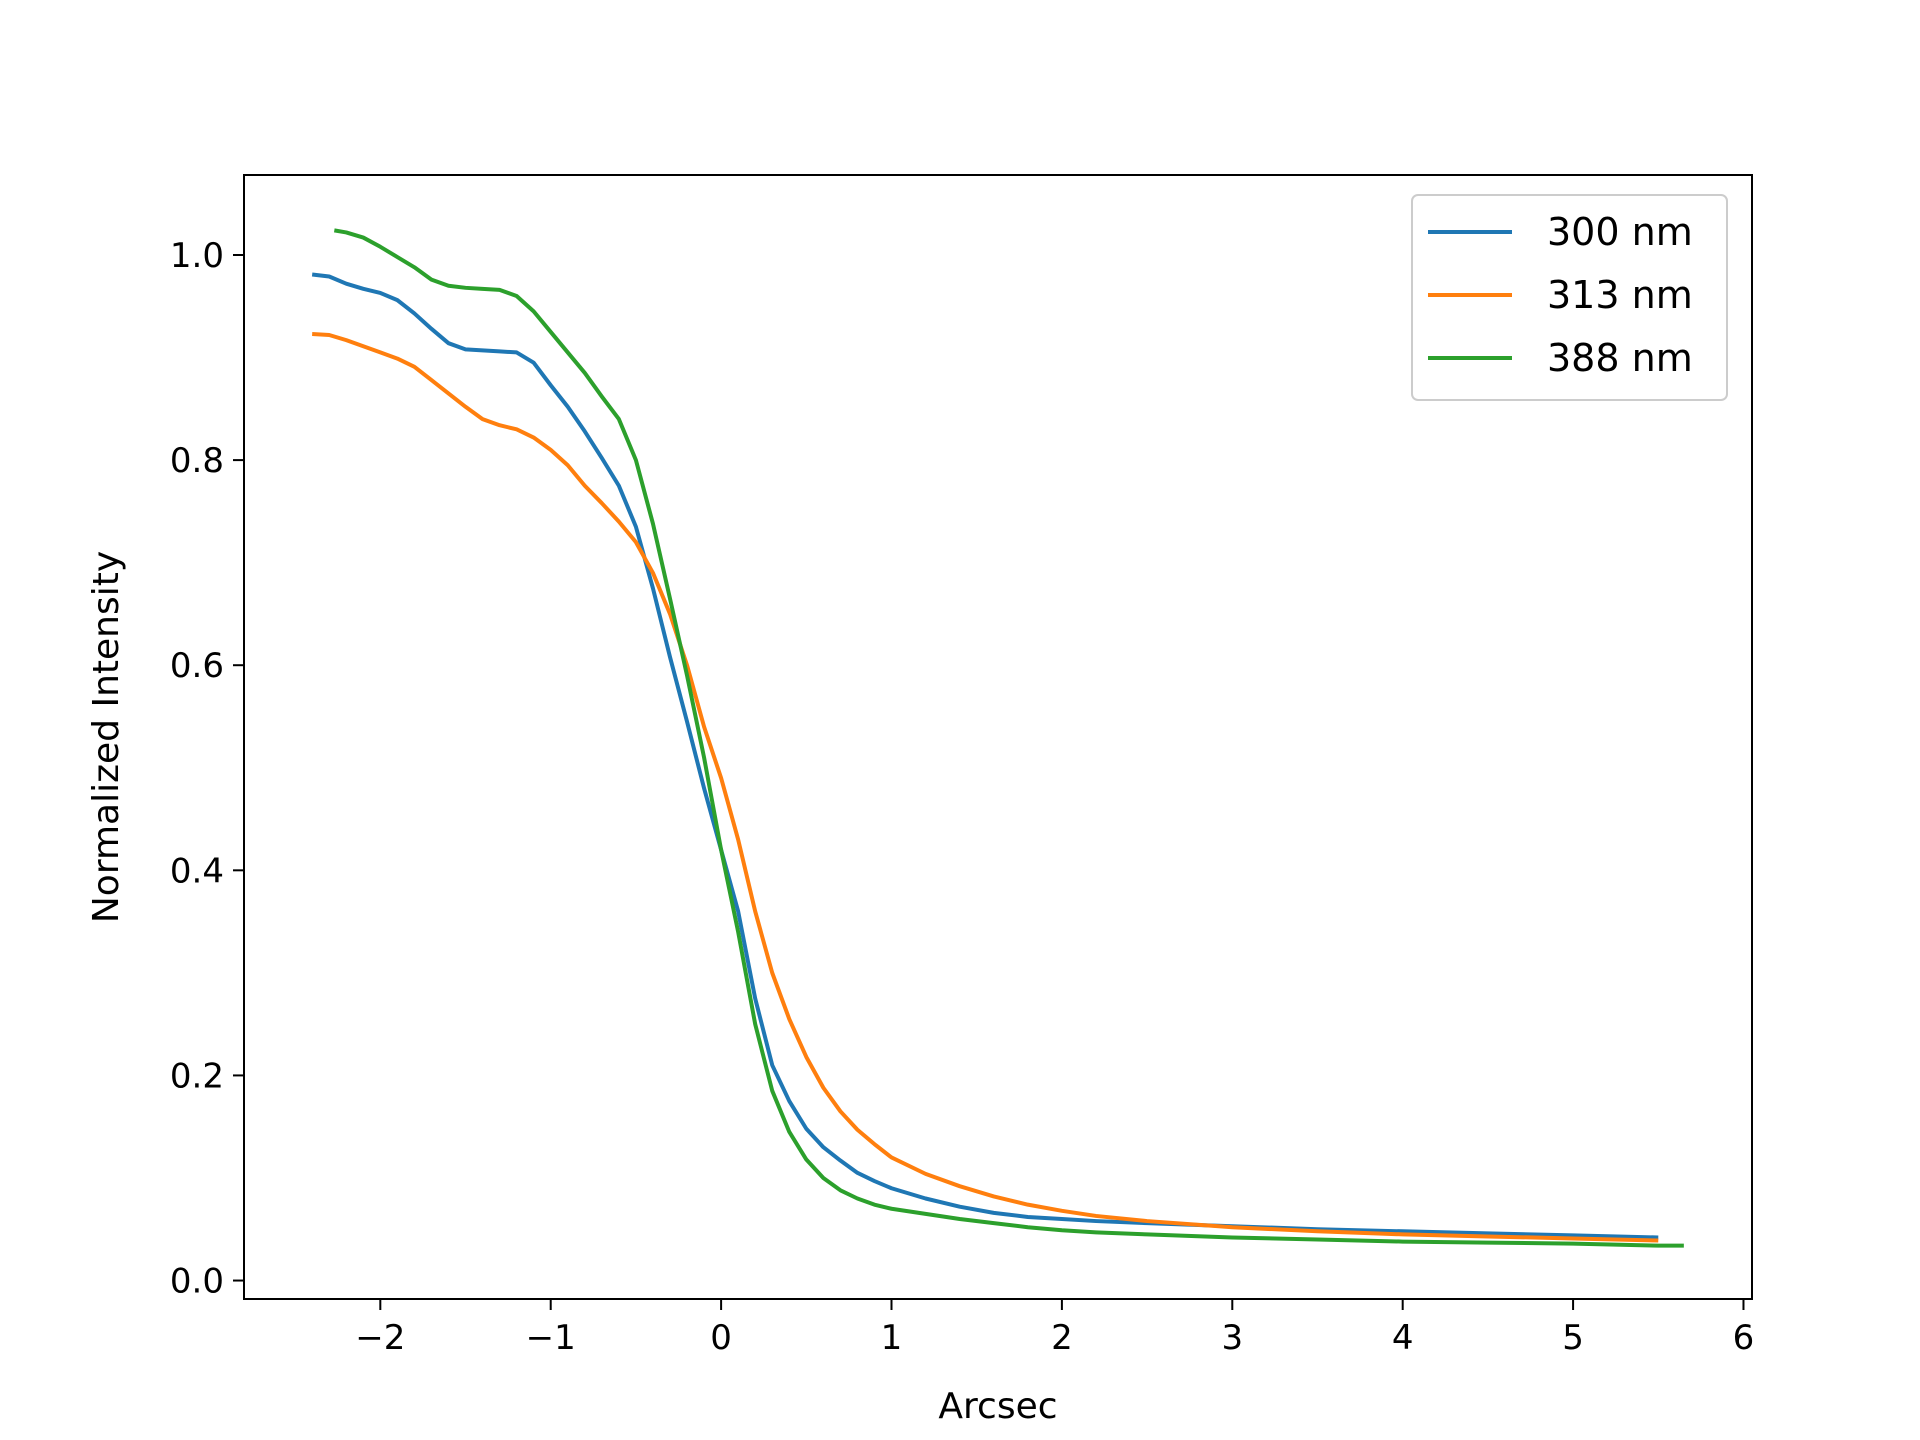 The image size is (1920, 1440). I want to click on x-tick-label: 1, so click(892, 1338).